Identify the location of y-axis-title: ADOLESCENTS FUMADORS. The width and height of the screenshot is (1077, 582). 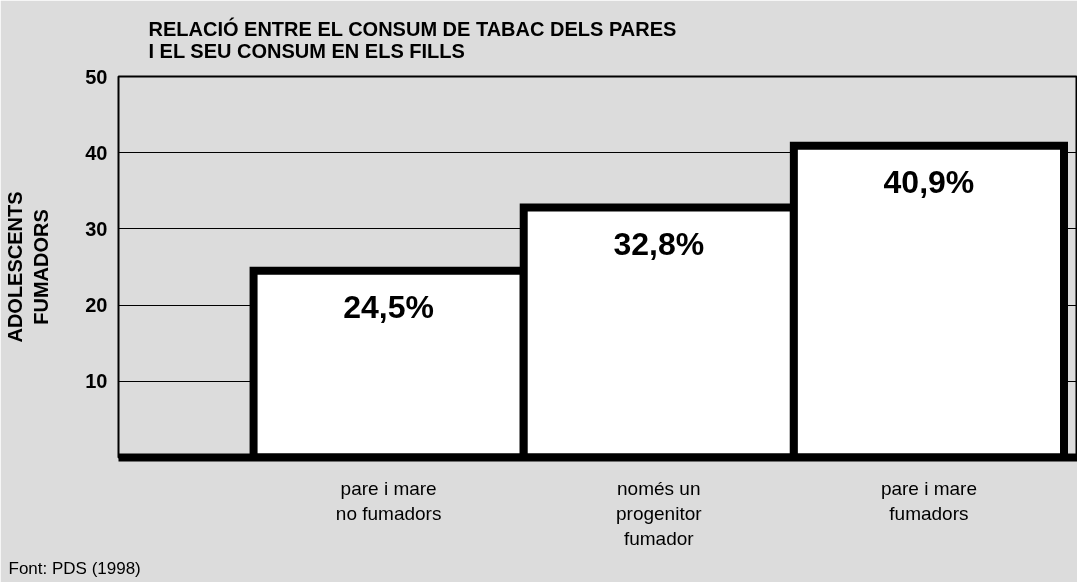
(28, 267).